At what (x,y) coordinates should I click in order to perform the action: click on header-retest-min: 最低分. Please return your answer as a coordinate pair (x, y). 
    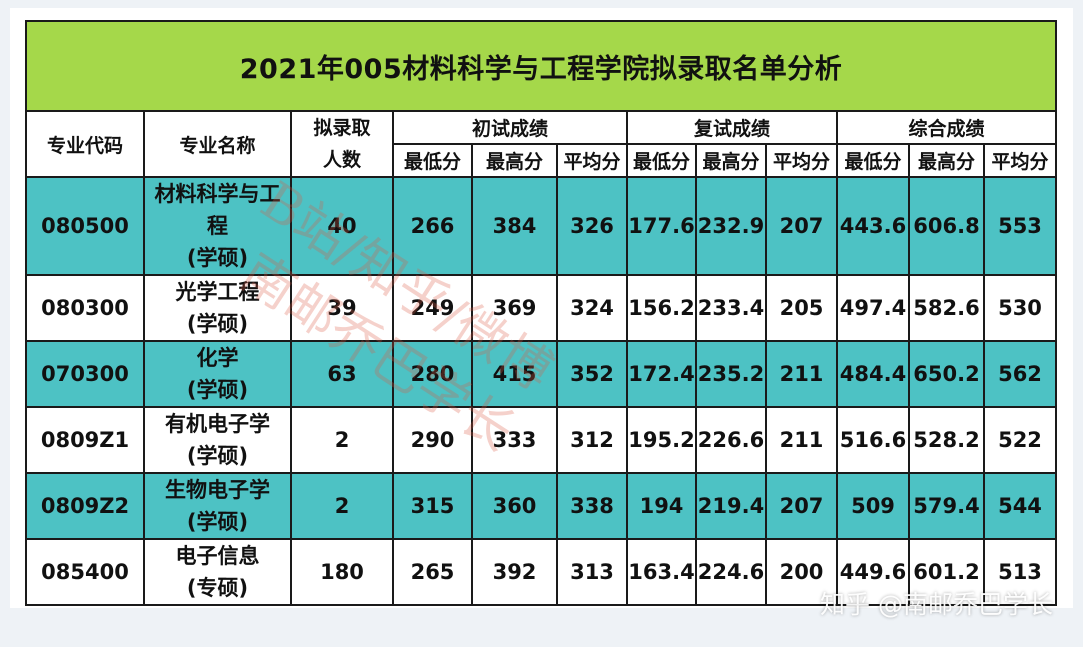
    Looking at the image, I should click on (661, 160).